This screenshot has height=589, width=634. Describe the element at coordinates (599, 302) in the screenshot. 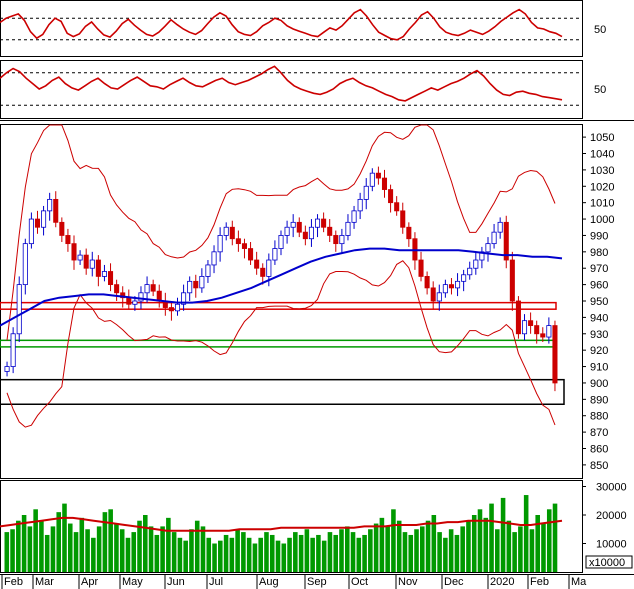

I see `price-tick-label: 950` at that location.